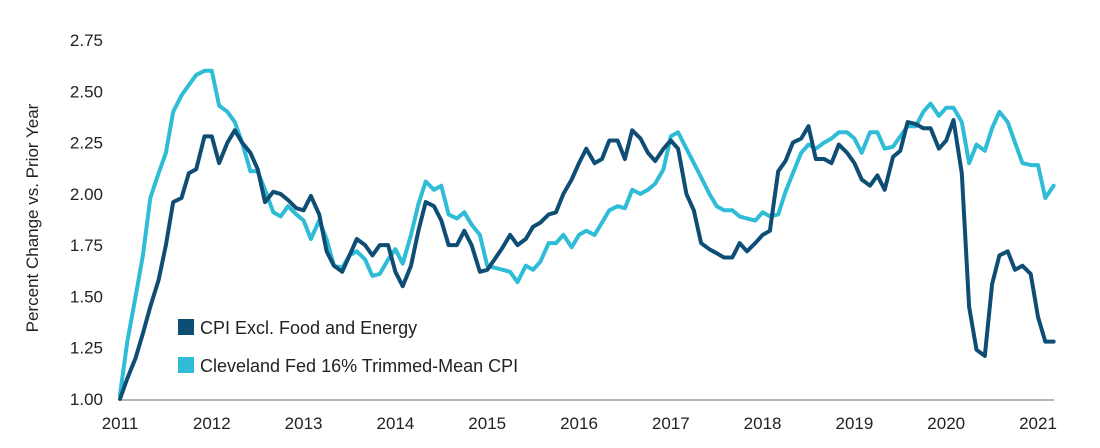 The height and width of the screenshot is (448, 1100). I want to click on x-tick-label: 2014, so click(395, 423).